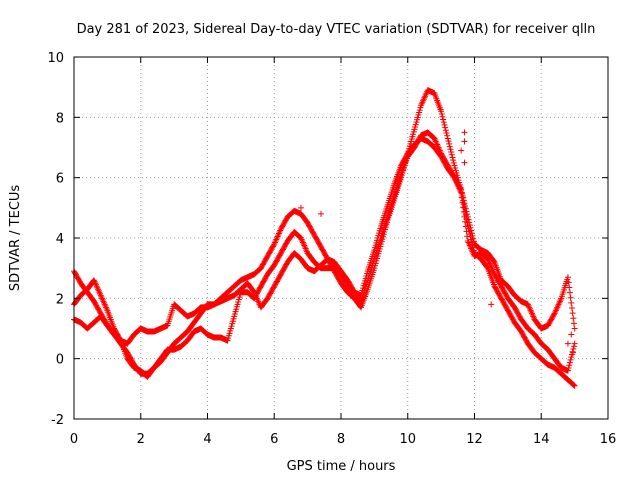 The width and height of the screenshot is (640, 480). Describe the element at coordinates (15, 238) in the screenshot. I see `y-axis-label: SDTVAR / TECUs` at that location.